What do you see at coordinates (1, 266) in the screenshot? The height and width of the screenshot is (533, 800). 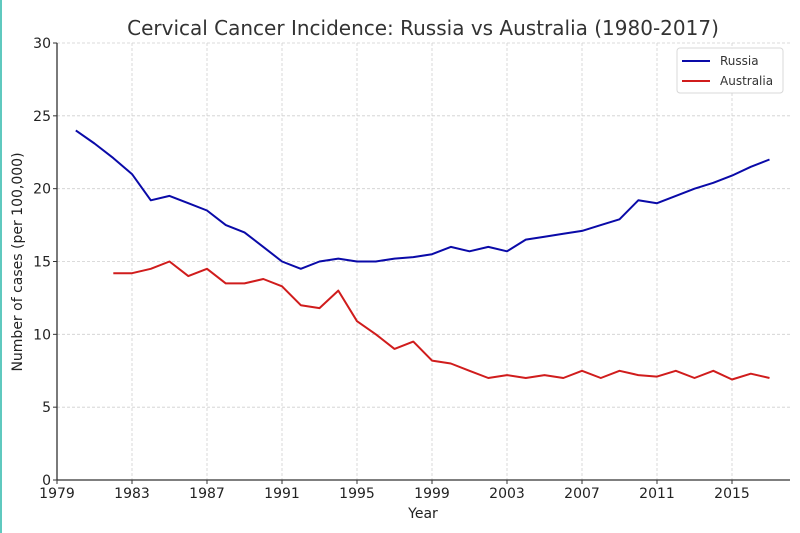 I see `image-left-border` at bounding box center [1, 266].